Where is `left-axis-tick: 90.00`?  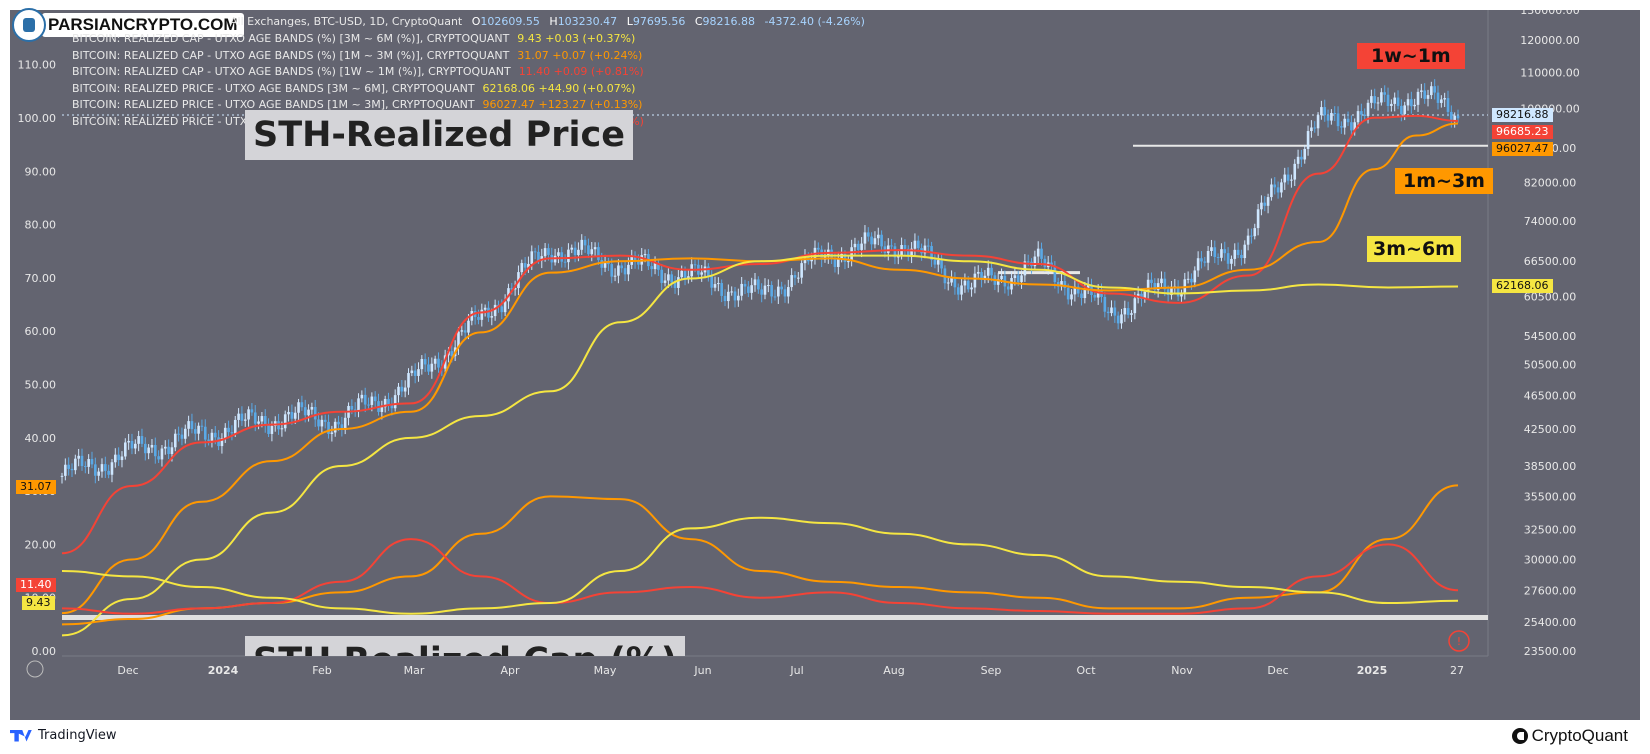 left-axis-tick: 90.00 is located at coordinates (41, 171).